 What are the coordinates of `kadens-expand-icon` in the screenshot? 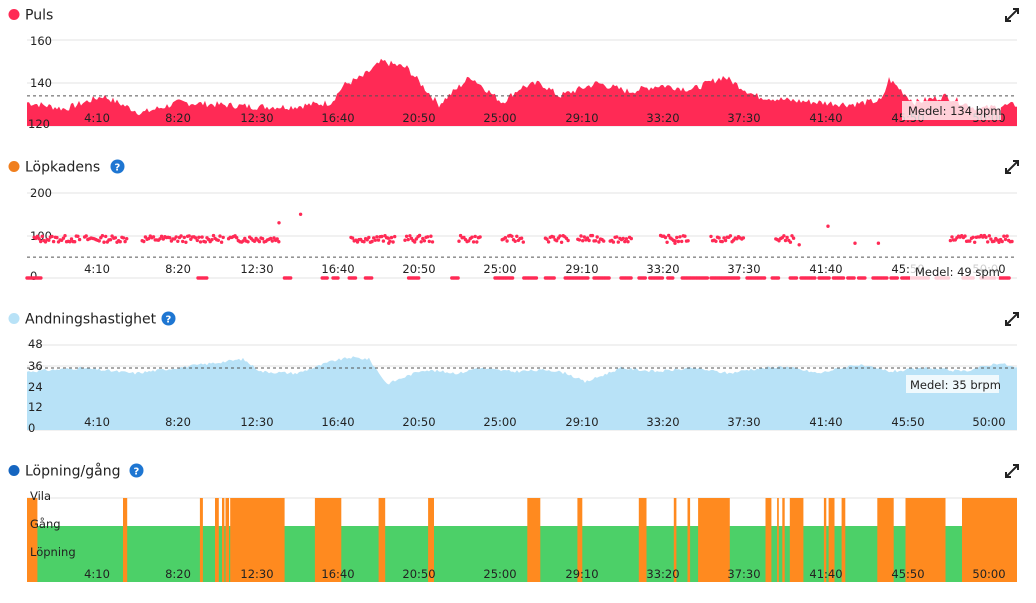 It's located at (1012, 167).